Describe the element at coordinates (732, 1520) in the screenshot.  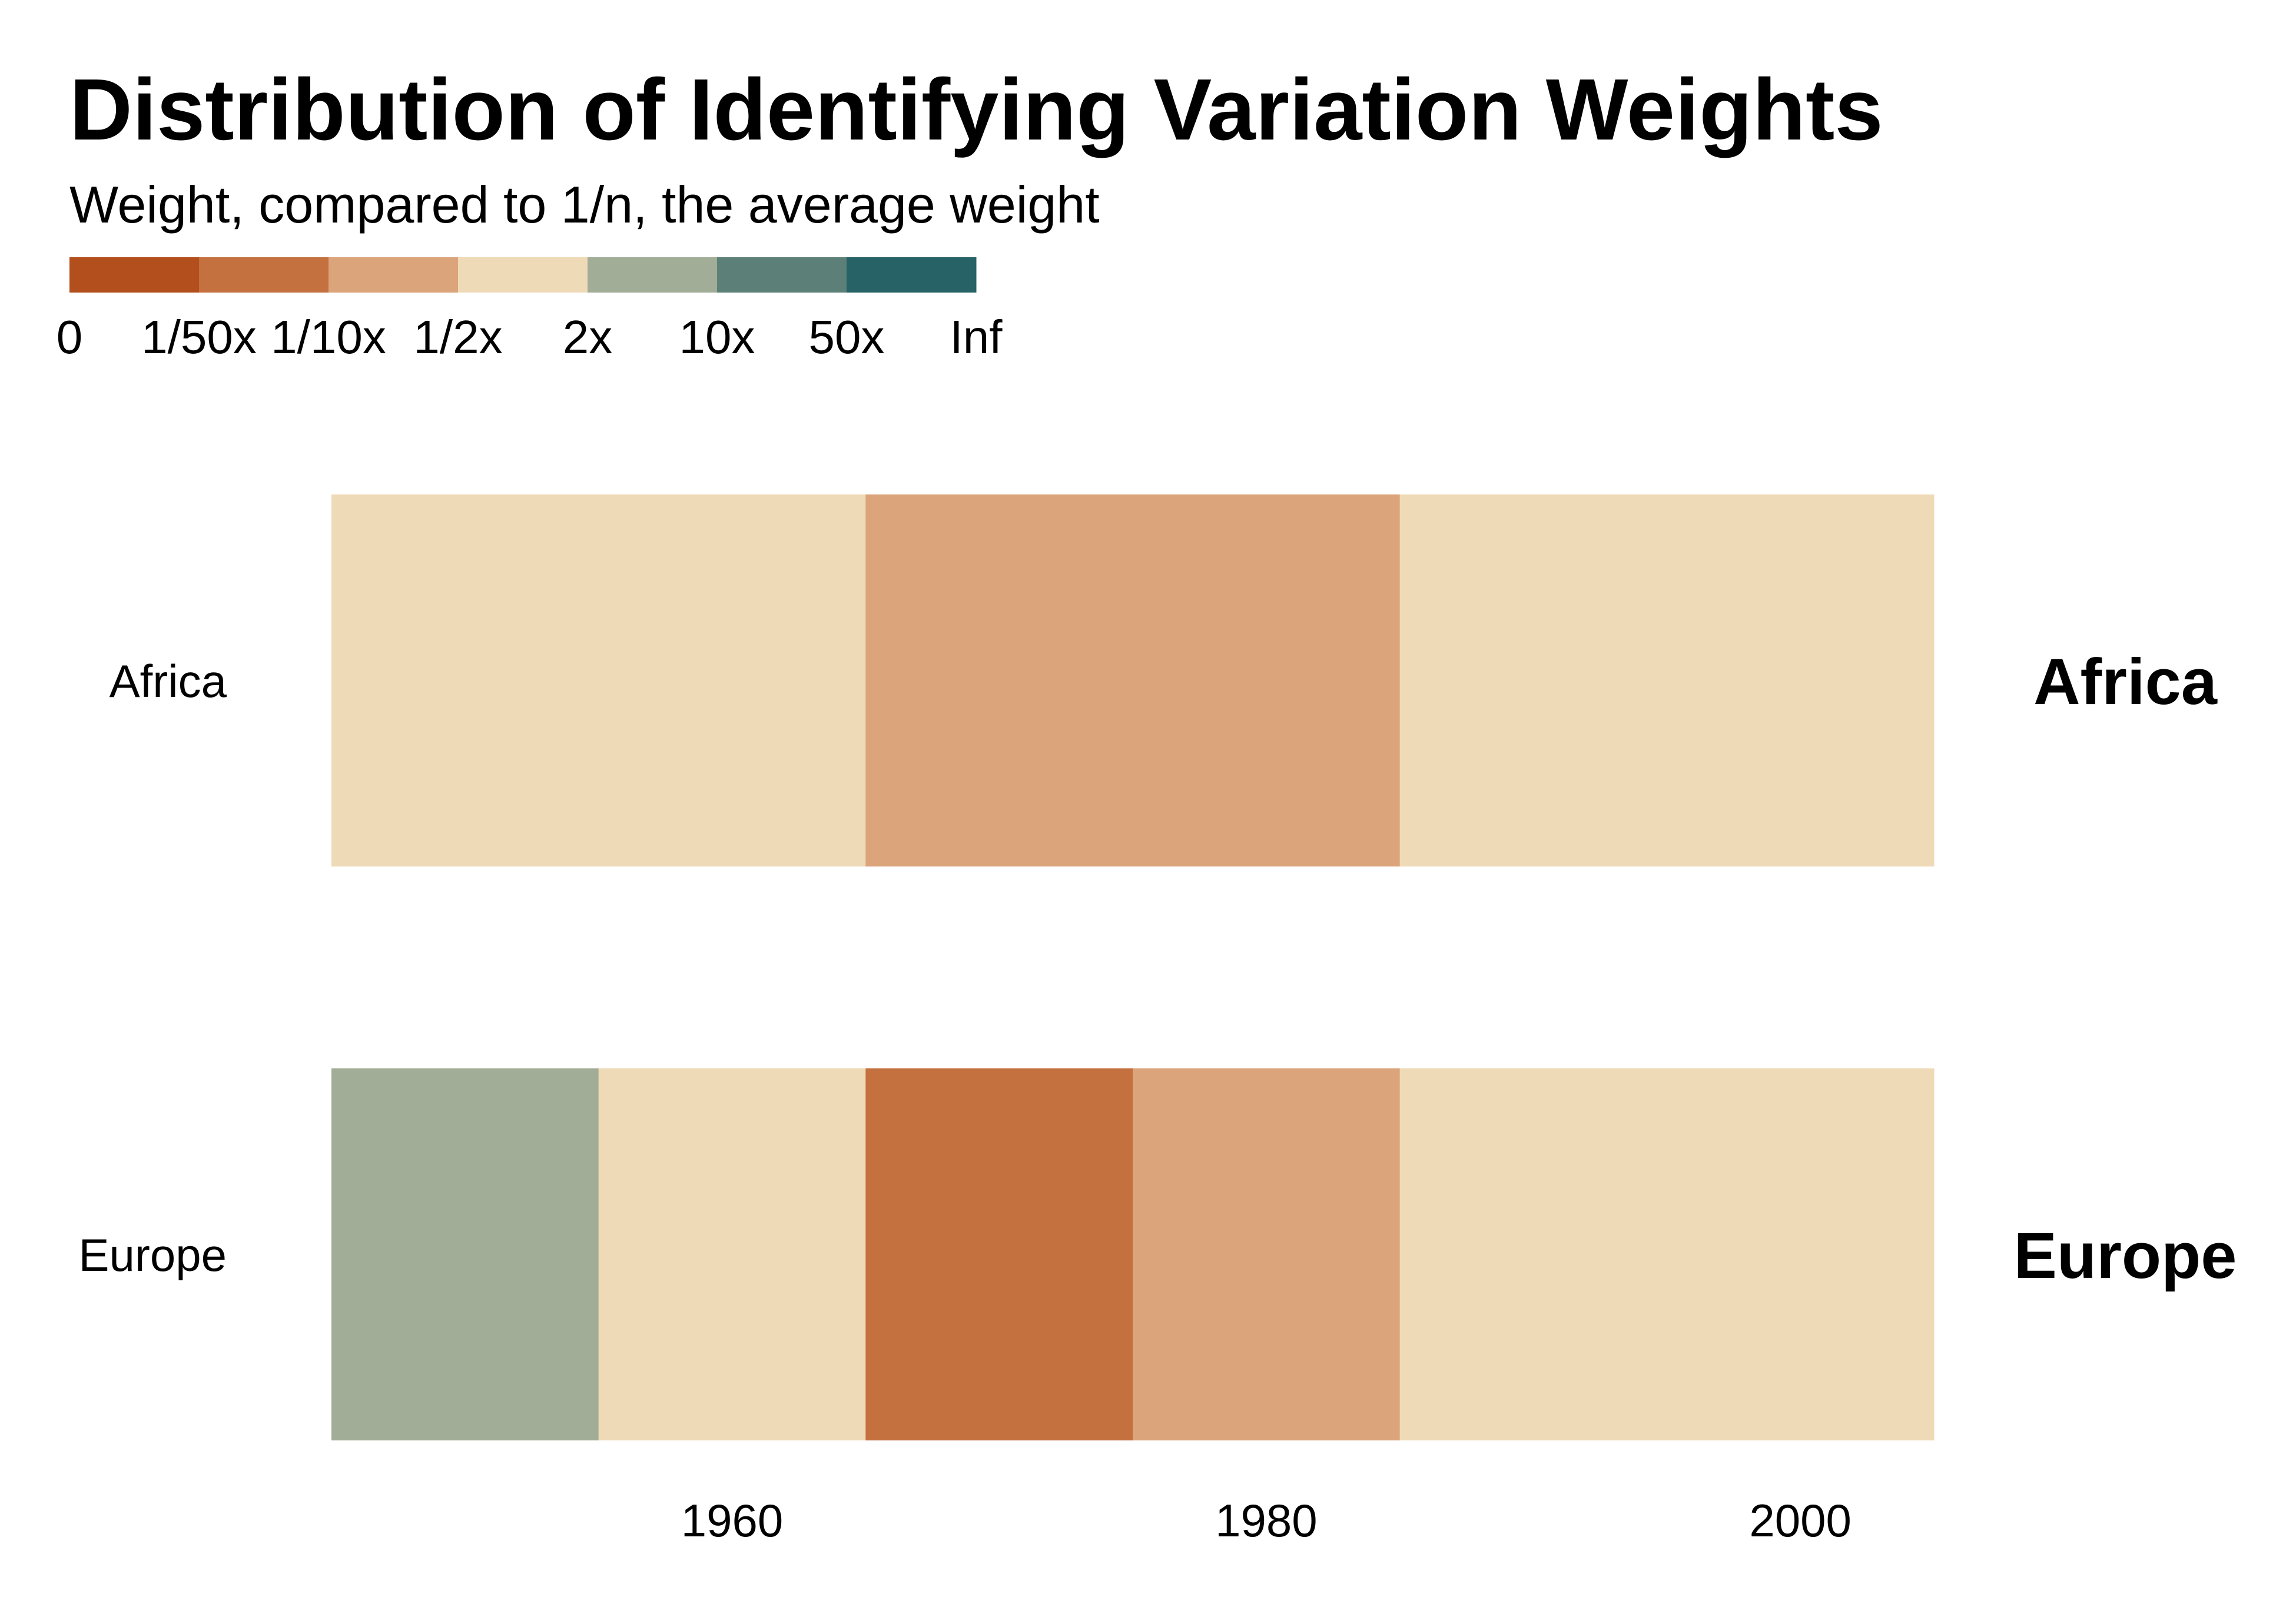
I see `x-tick-label: 1960` at that location.